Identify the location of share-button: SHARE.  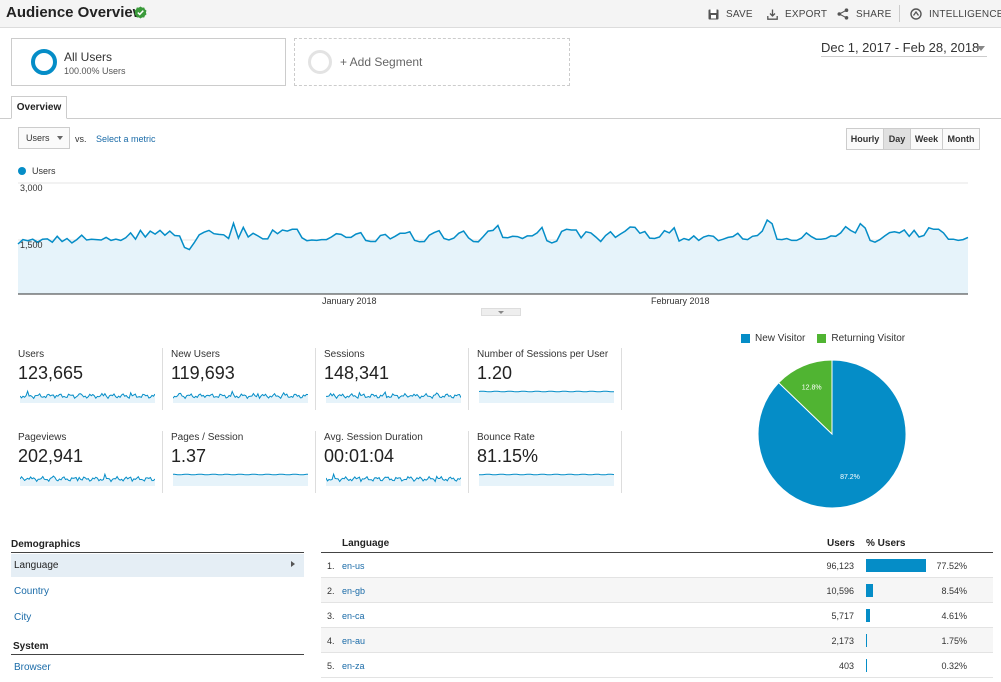
(864, 14).